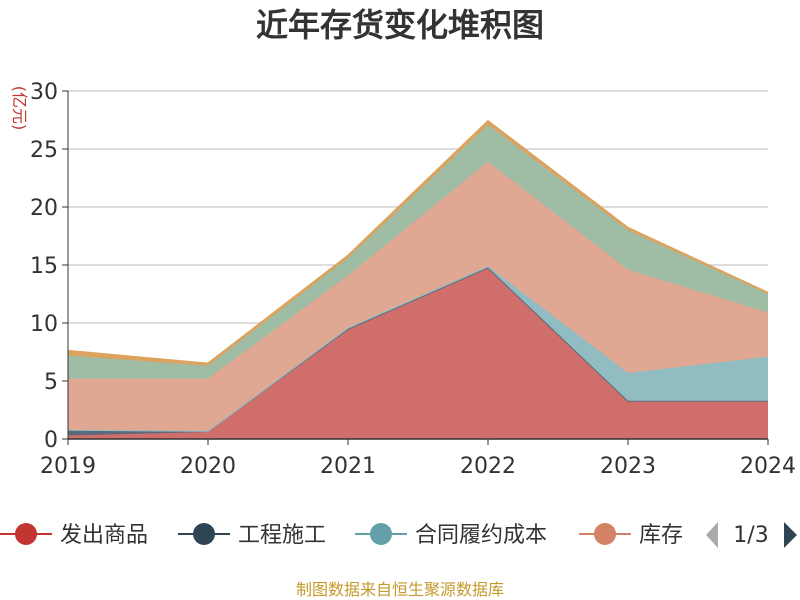 Image resolution: width=800 pixels, height=600 pixels. I want to click on y-tick-label: 5, so click(51, 382).